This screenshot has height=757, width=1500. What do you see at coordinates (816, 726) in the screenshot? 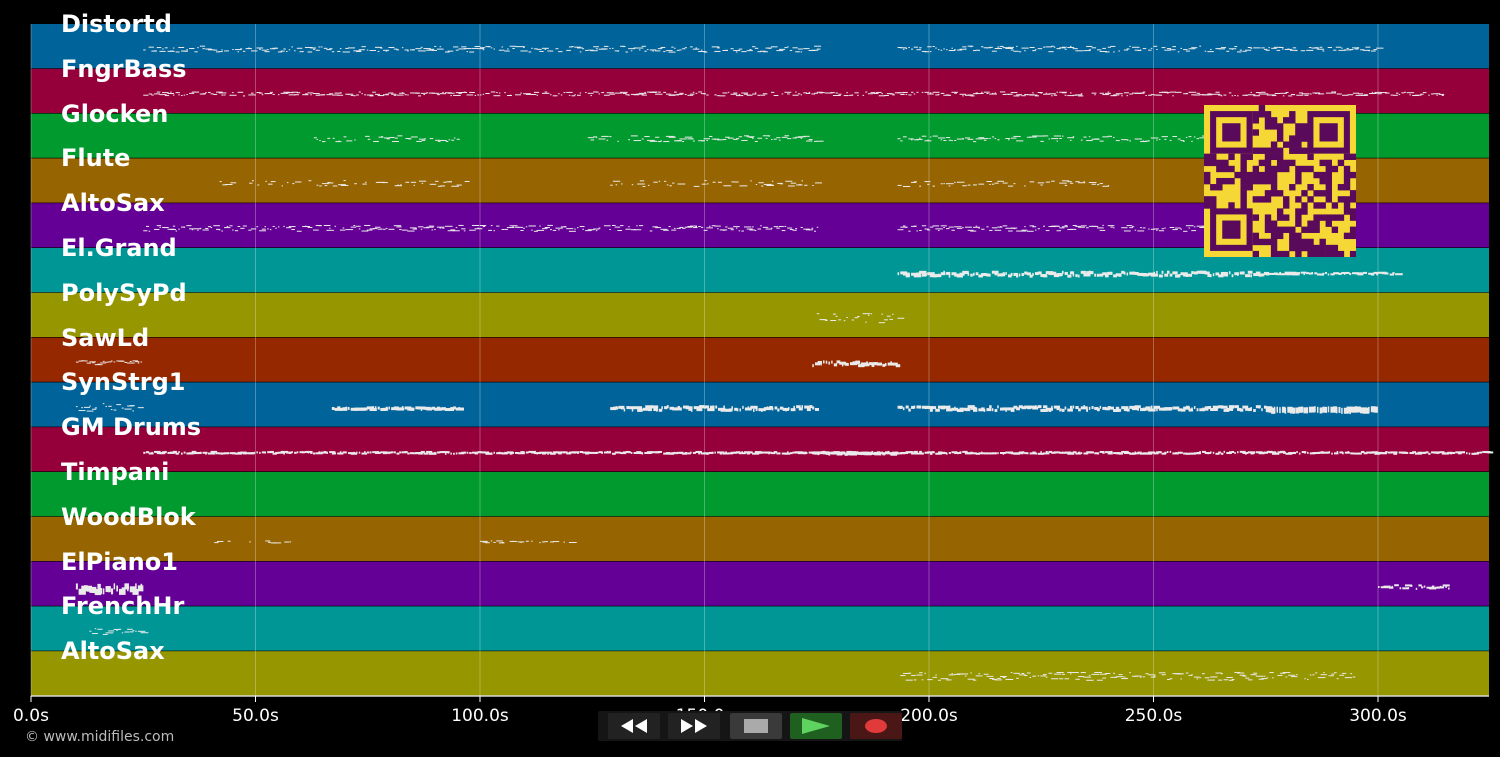
I see `play-button` at bounding box center [816, 726].